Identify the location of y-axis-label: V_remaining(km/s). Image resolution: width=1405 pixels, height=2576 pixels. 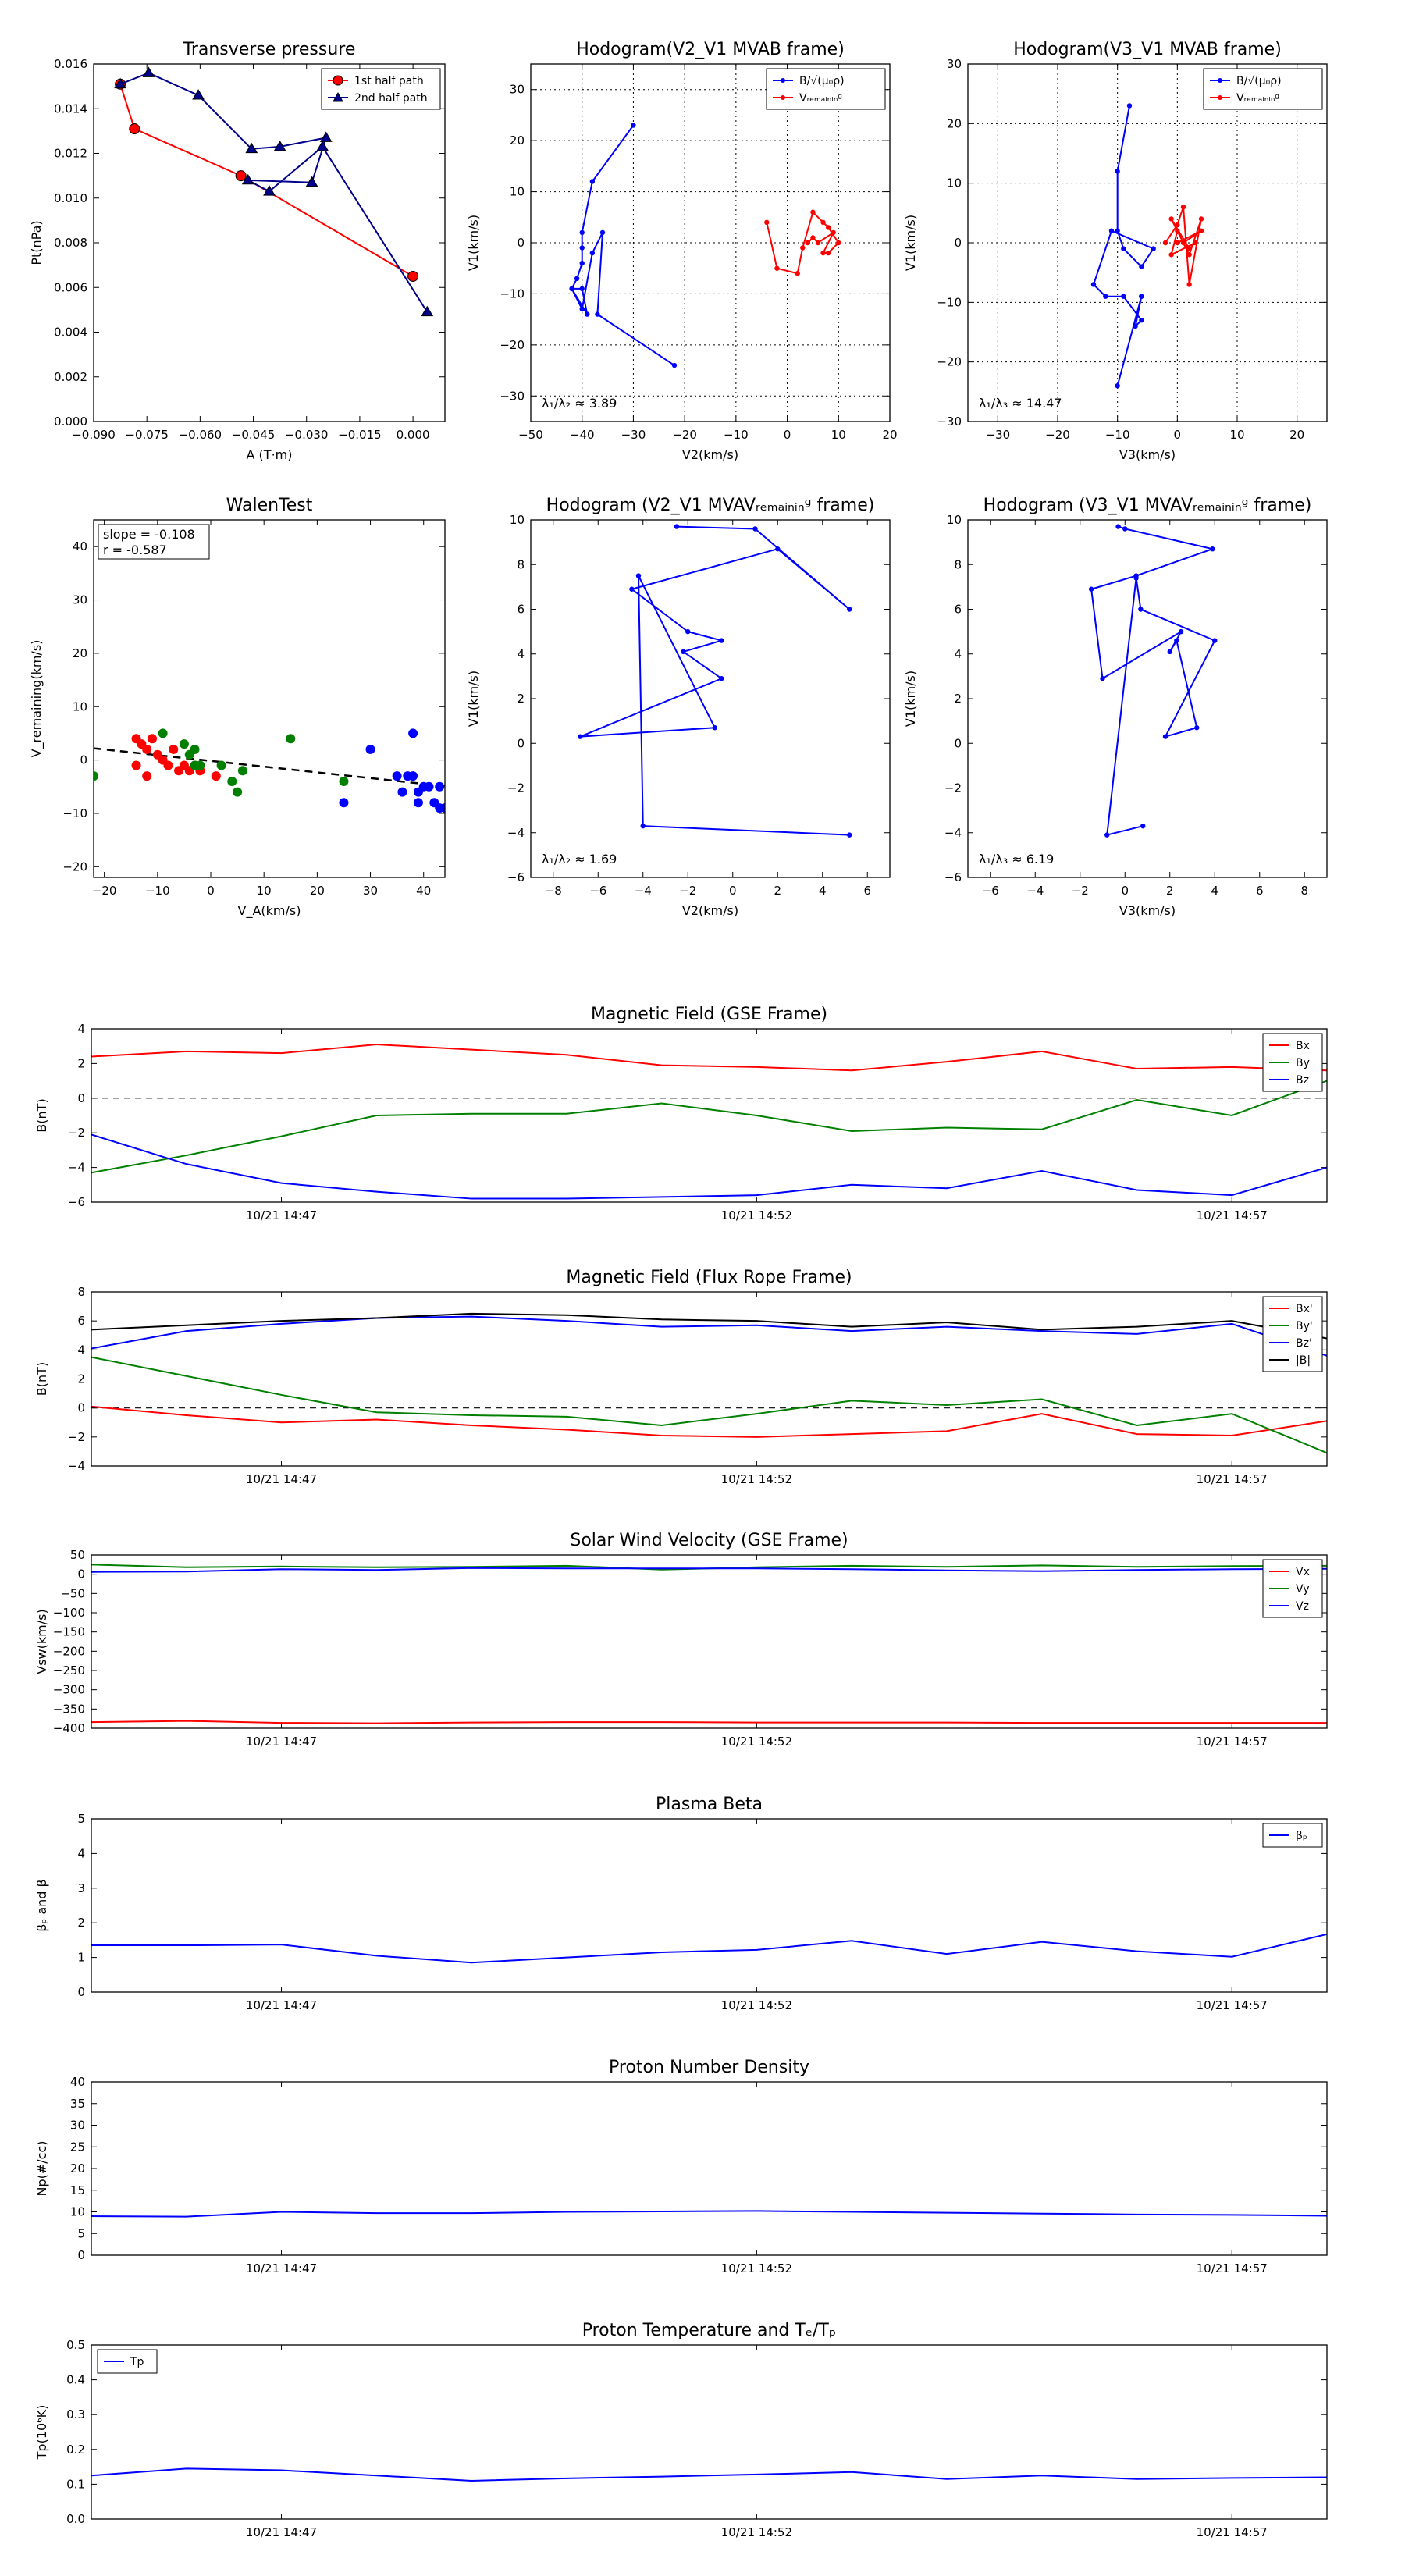
(36, 699).